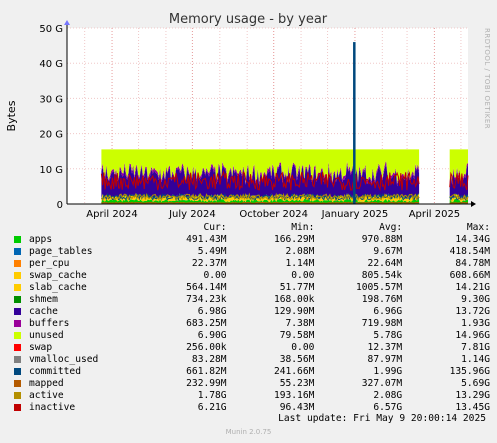 The height and width of the screenshot is (443, 497). What do you see at coordinates (297, 407) in the screenshot?
I see `legend-min: 96.43M` at bounding box center [297, 407].